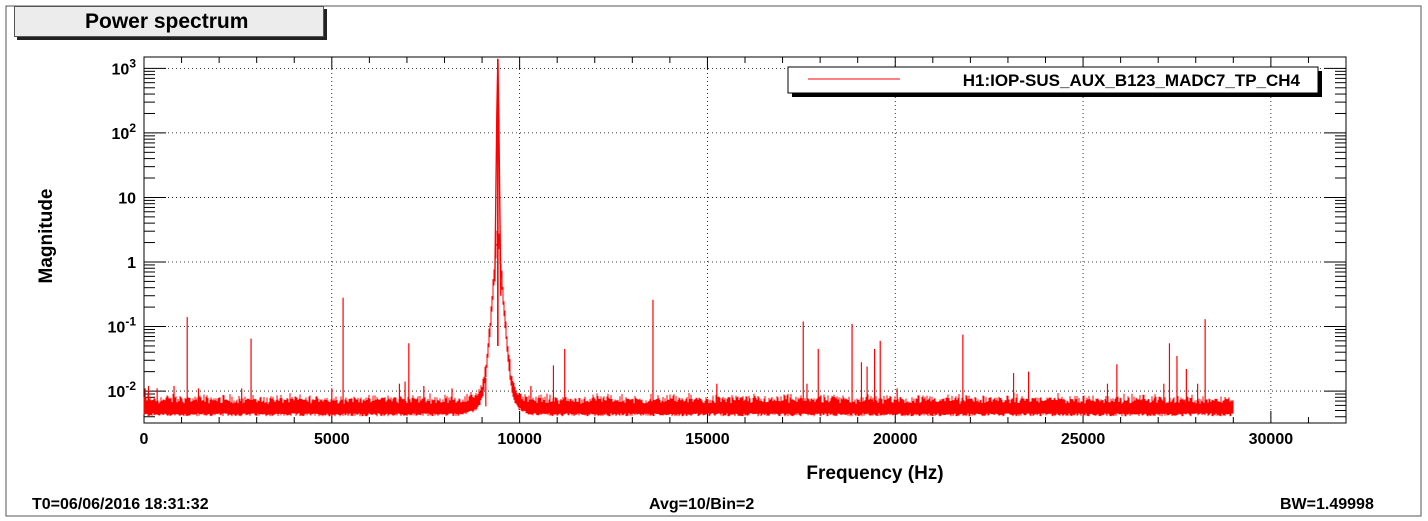 The image size is (1428, 521). What do you see at coordinates (120, 504) in the screenshot?
I see `footer-time: T0=06/06/2016 18:31:32` at bounding box center [120, 504].